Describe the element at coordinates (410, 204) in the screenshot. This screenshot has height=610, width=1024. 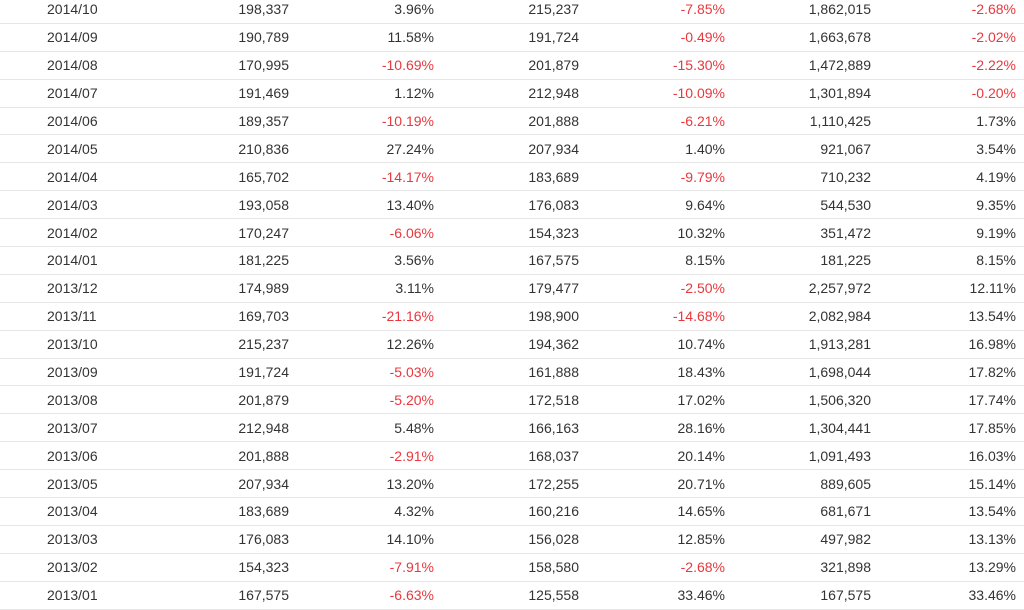
I see `change-cell: 13.40%` at that location.